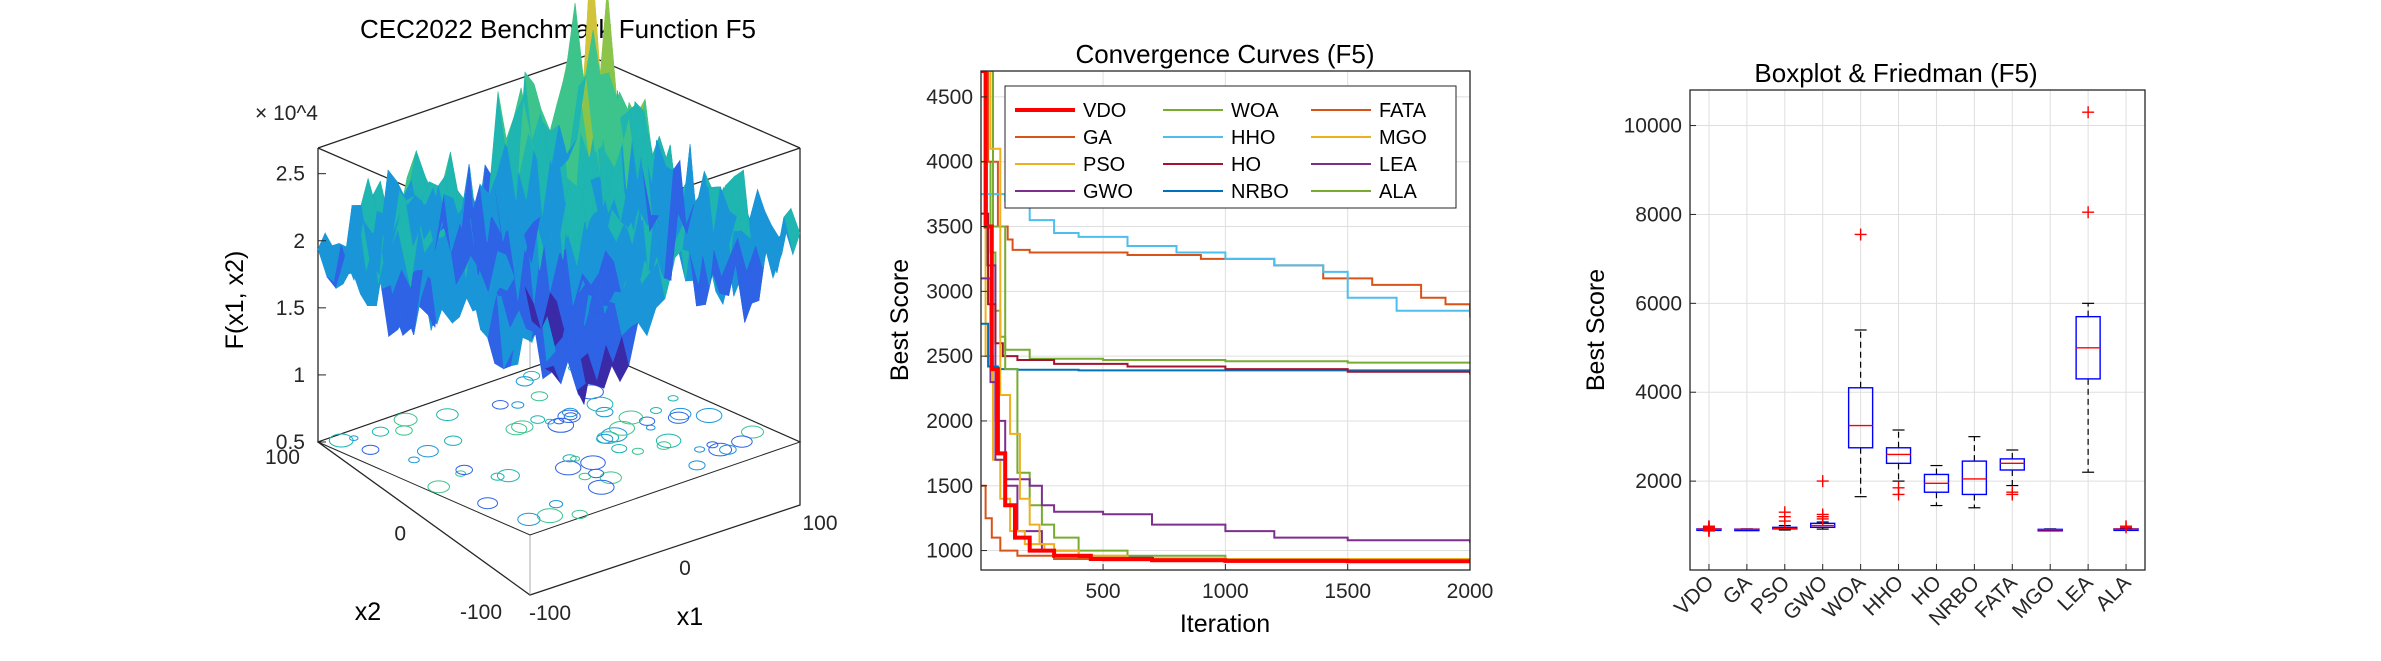 This screenshot has height=661, width=2381. What do you see at coordinates (685, 568) in the screenshot?
I see `x1-tick-label: 0` at bounding box center [685, 568].